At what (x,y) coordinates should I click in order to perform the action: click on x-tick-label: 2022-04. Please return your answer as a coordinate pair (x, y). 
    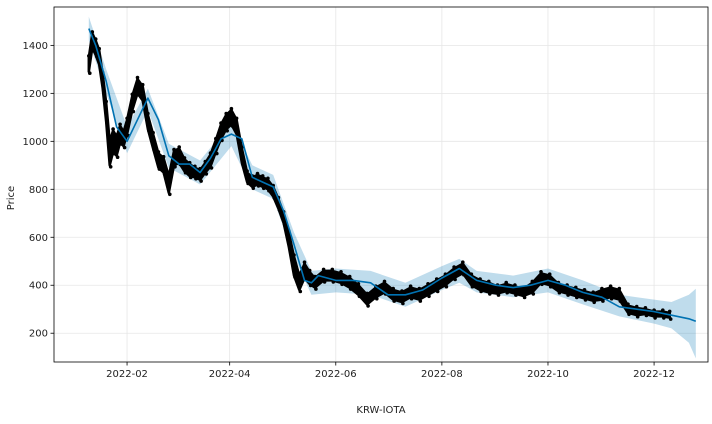
    Looking at the image, I should click on (230, 374).